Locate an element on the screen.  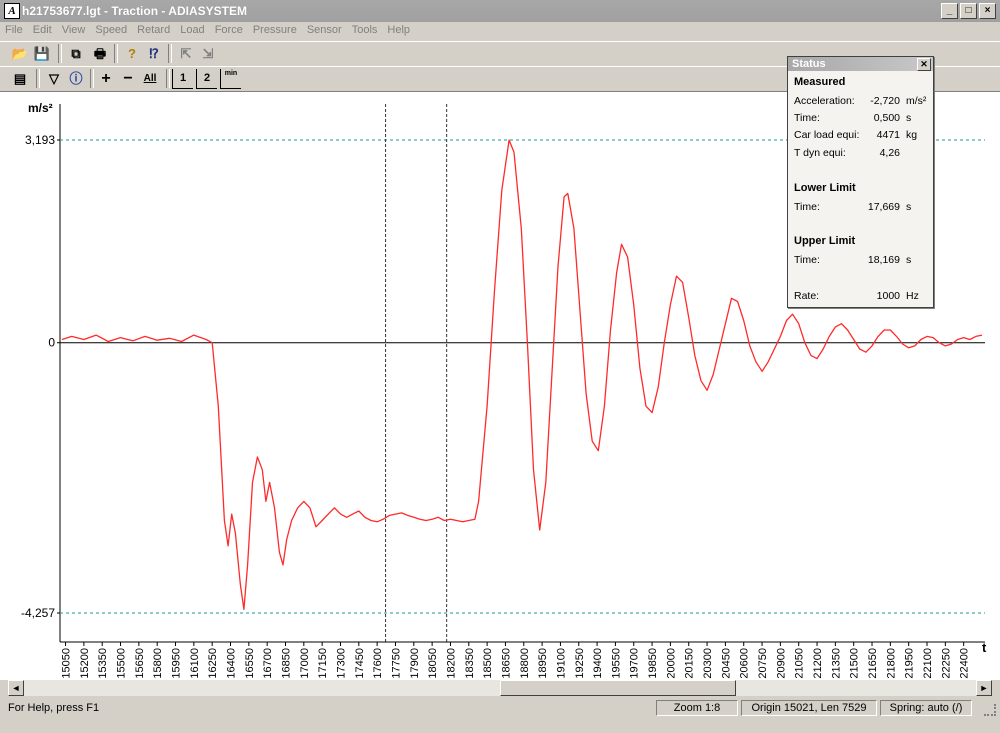
status-panel-close-button: ✕ is located at coordinates (924, 64).